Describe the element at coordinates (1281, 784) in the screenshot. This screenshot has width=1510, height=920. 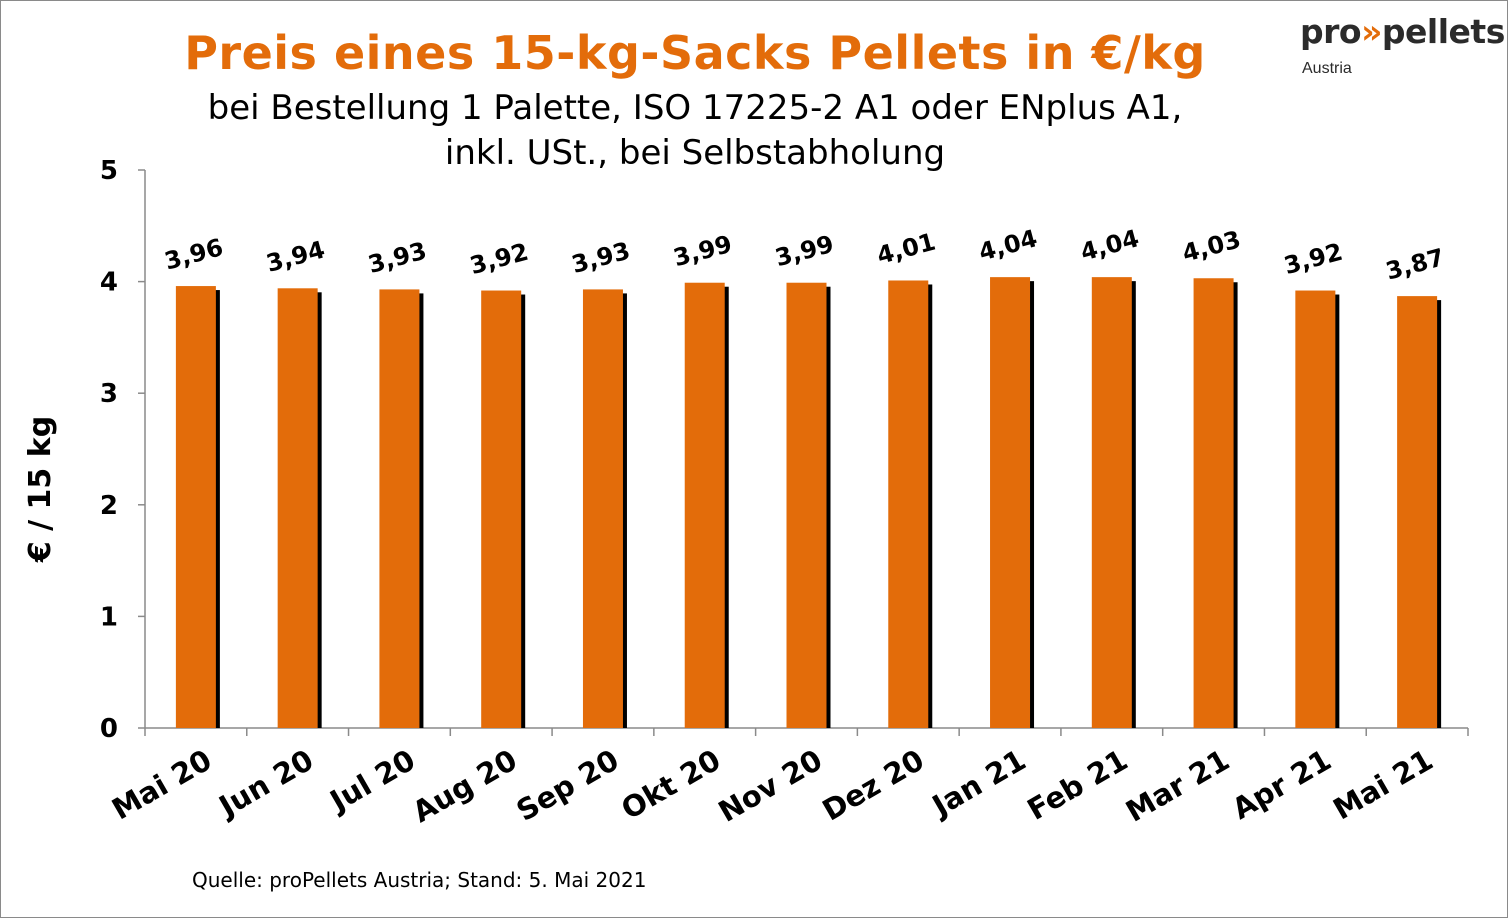
I see `x-tick-label: Apr 21` at that location.